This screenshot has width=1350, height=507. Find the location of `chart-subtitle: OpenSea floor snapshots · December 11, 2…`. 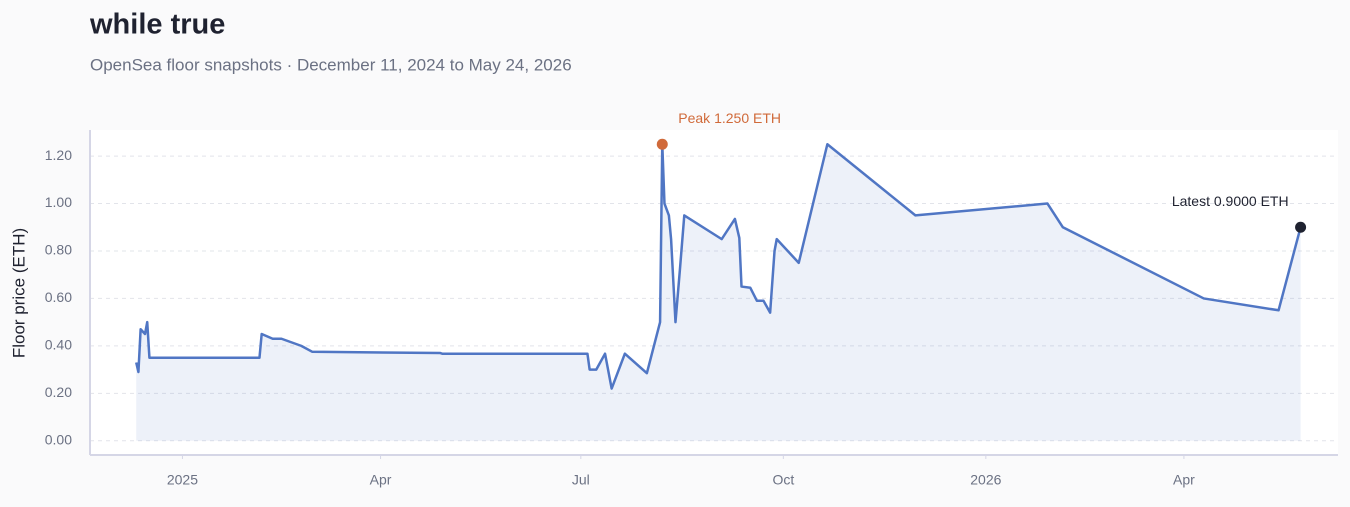

chart-subtitle: OpenSea floor snapshots · December 11, 2… is located at coordinates (331, 64).